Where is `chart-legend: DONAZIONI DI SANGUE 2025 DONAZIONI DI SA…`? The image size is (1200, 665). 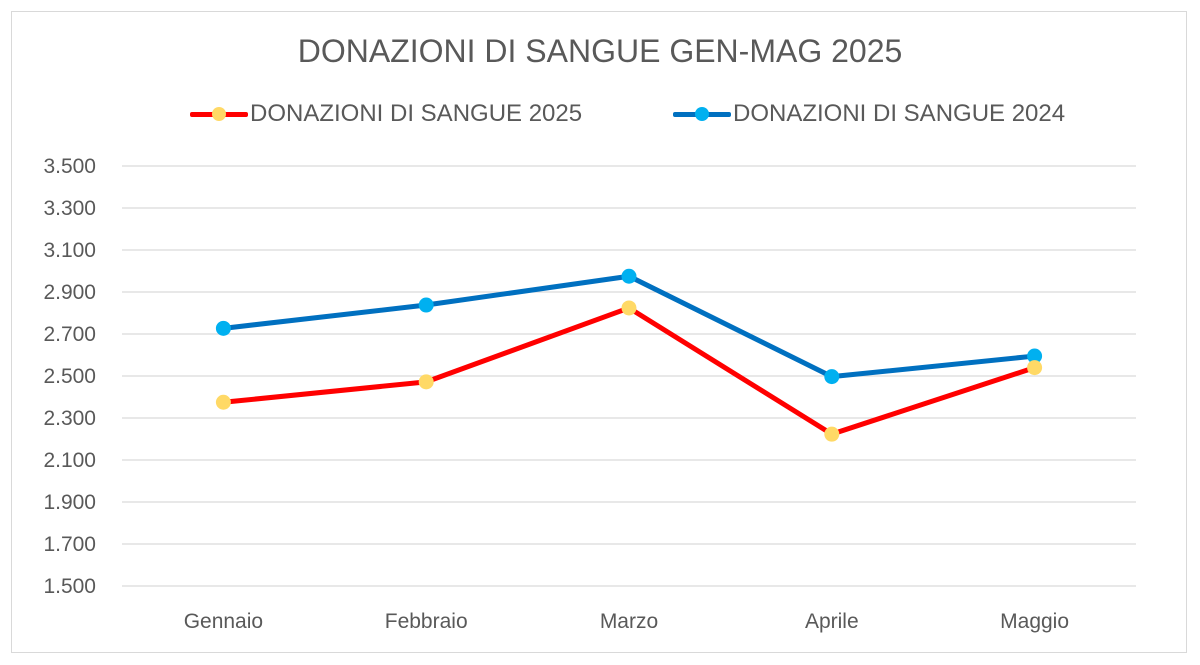 chart-legend: DONAZIONI DI SANGUE 2025 DONAZIONI DI SA… is located at coordinates (600, 114).